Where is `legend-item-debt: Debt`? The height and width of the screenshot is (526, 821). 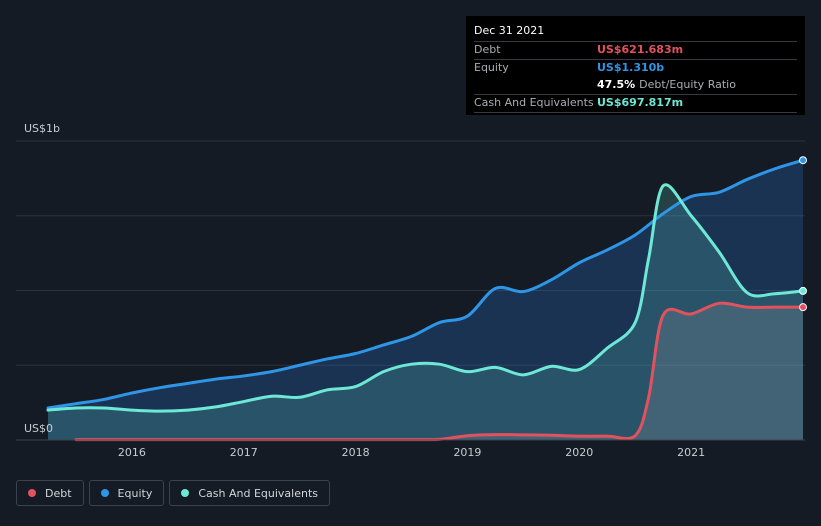 legend-item-debt: Debt is located at coordinates (50, 493).